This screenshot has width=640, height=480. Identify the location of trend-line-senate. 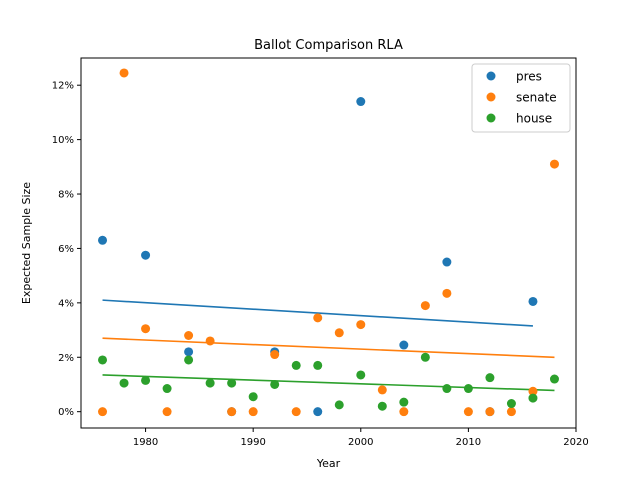
(328, 348).